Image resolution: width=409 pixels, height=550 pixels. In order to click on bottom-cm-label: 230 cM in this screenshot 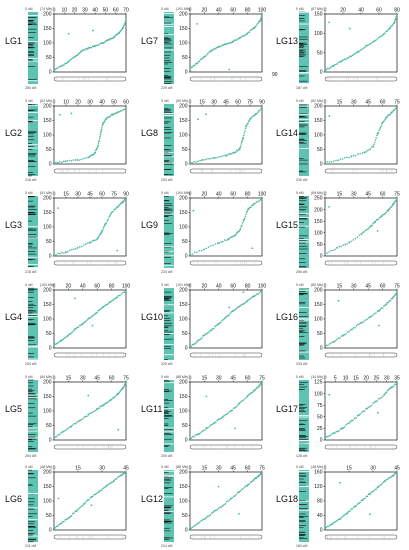, I will do `click(302, 180)`.